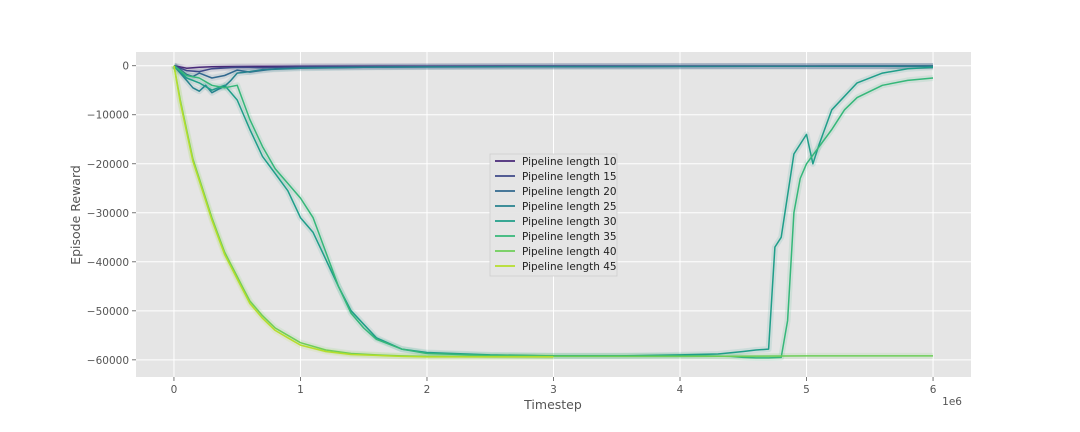  What do you see at coordinates (108, 312) in the screenshot?
I see `y-tick-label: −50000` at bounding box center [108, 312].